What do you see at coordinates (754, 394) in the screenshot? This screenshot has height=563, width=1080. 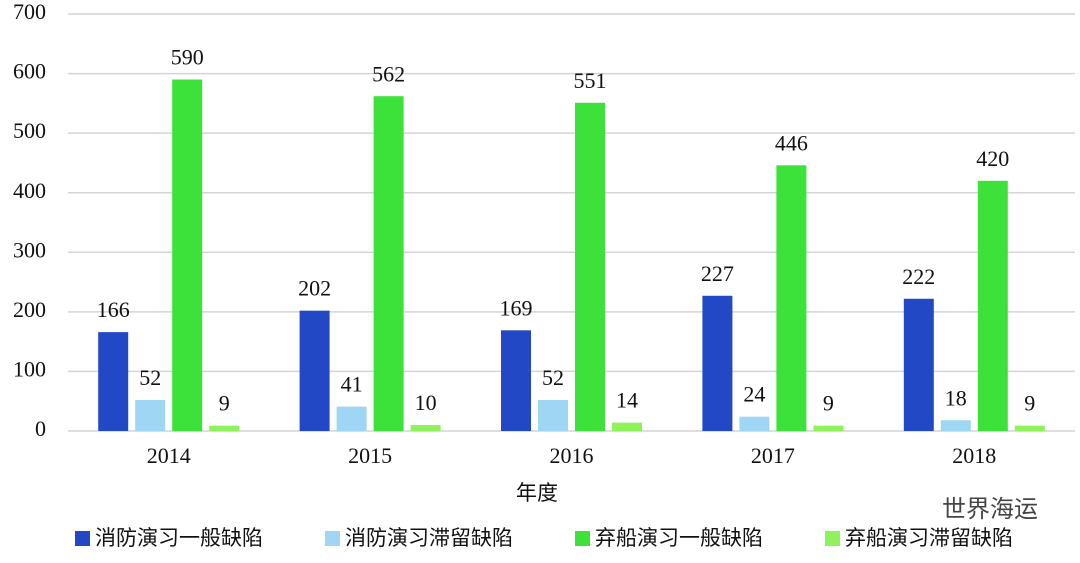 I see `data-label: 24` at bounding box center [754, 394].